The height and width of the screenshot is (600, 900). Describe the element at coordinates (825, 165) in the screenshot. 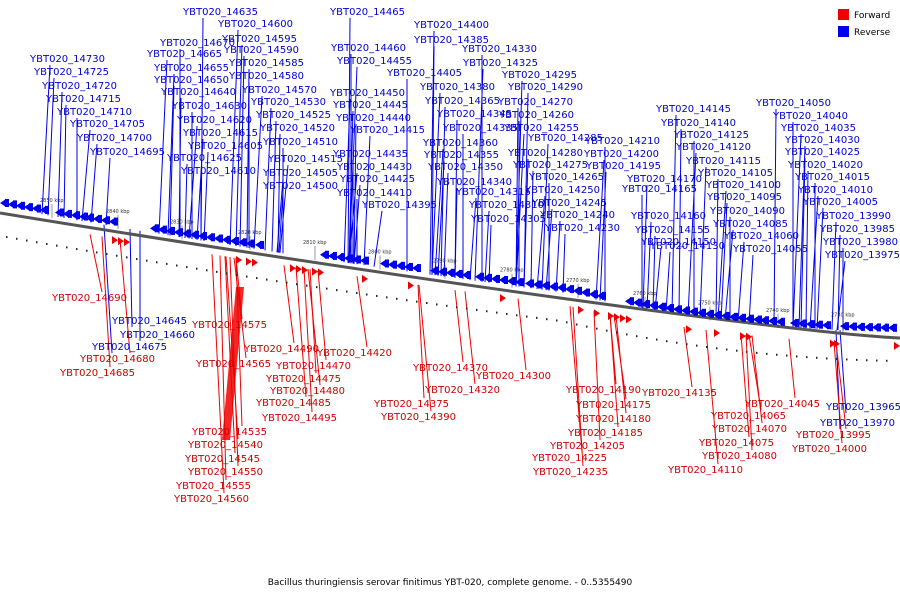

I see `gene-label: YBT020_14020` at that location.